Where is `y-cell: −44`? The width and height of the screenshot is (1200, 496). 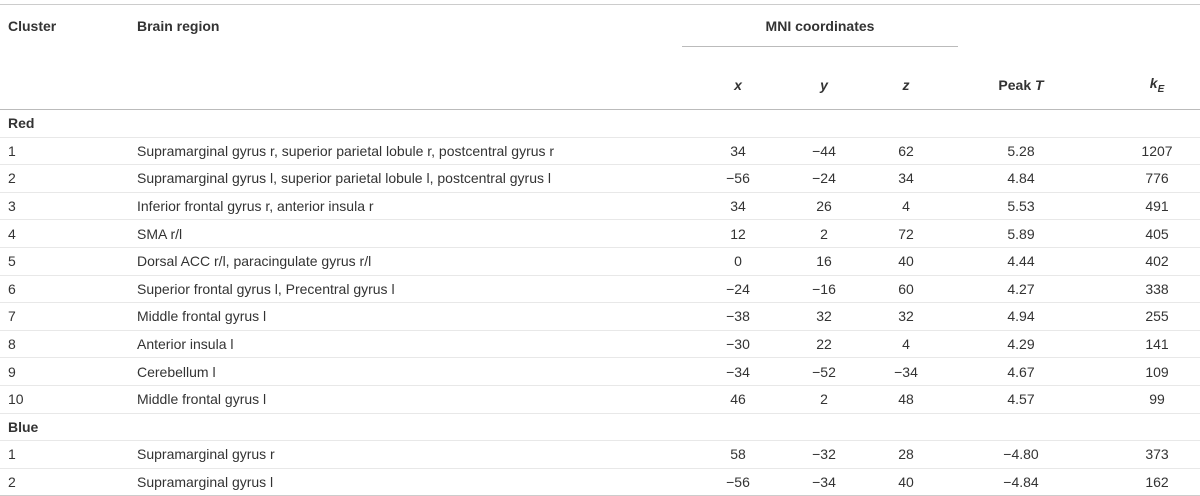
y-cell: −44 is located at coordinates (824, 151).